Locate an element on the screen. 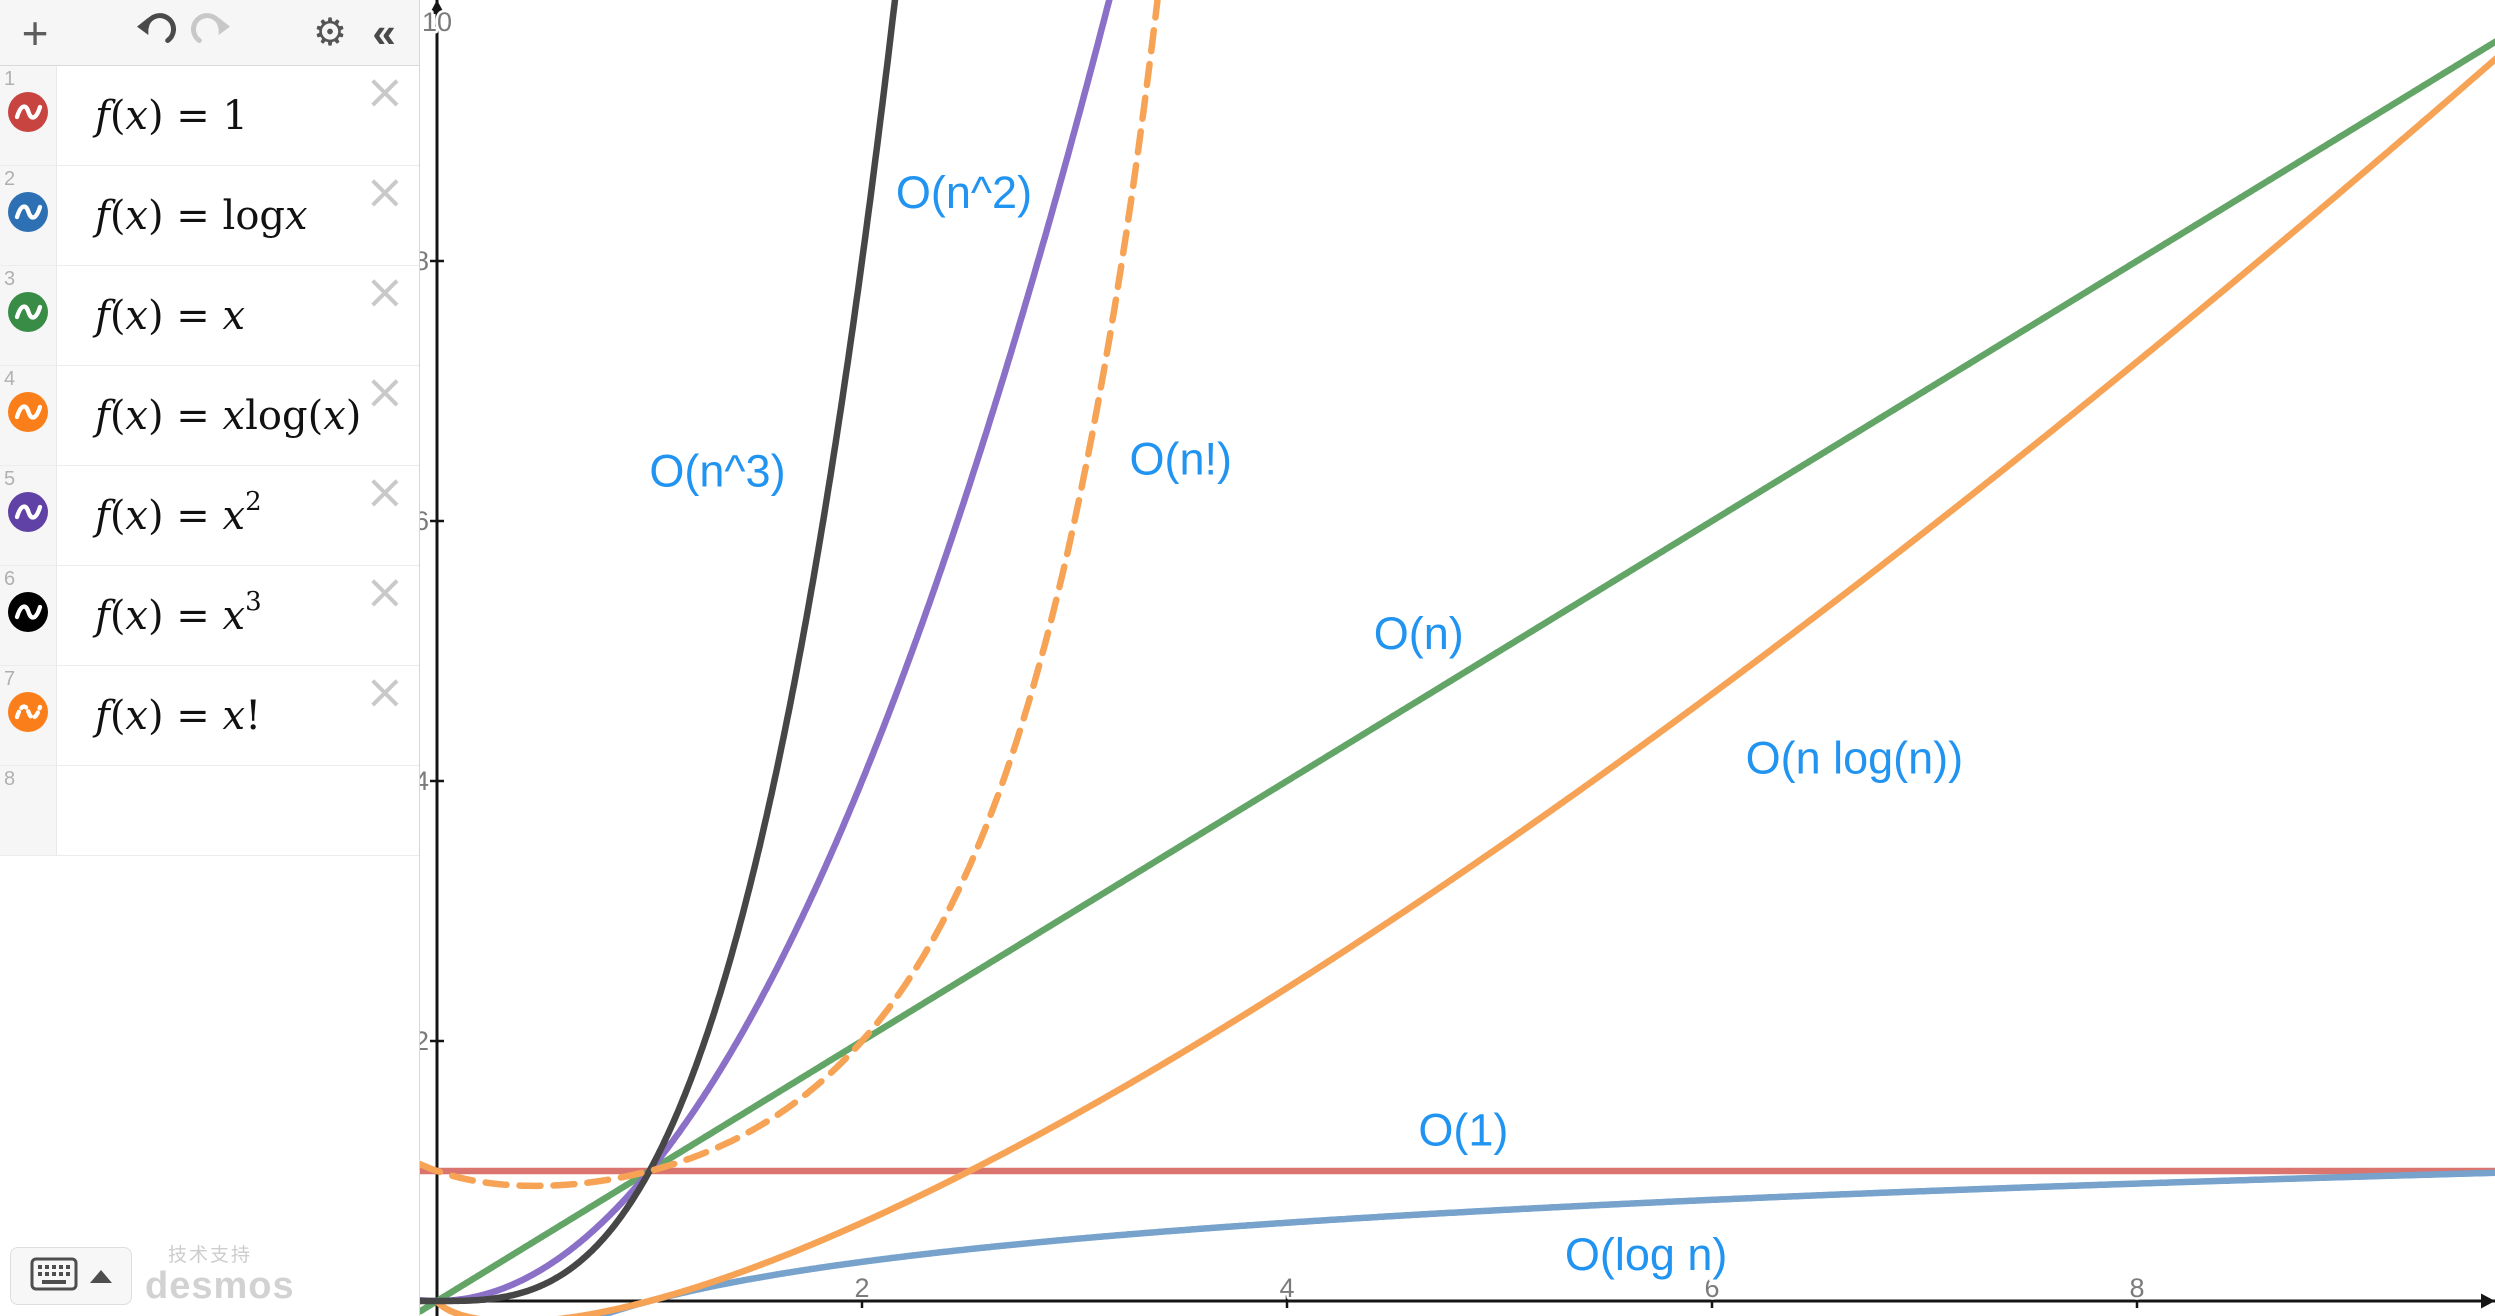 The height and width of the screenshot is (1316, 2495). curve-label-O(n^3): O(n^3) is located at coordinates (717, 470).